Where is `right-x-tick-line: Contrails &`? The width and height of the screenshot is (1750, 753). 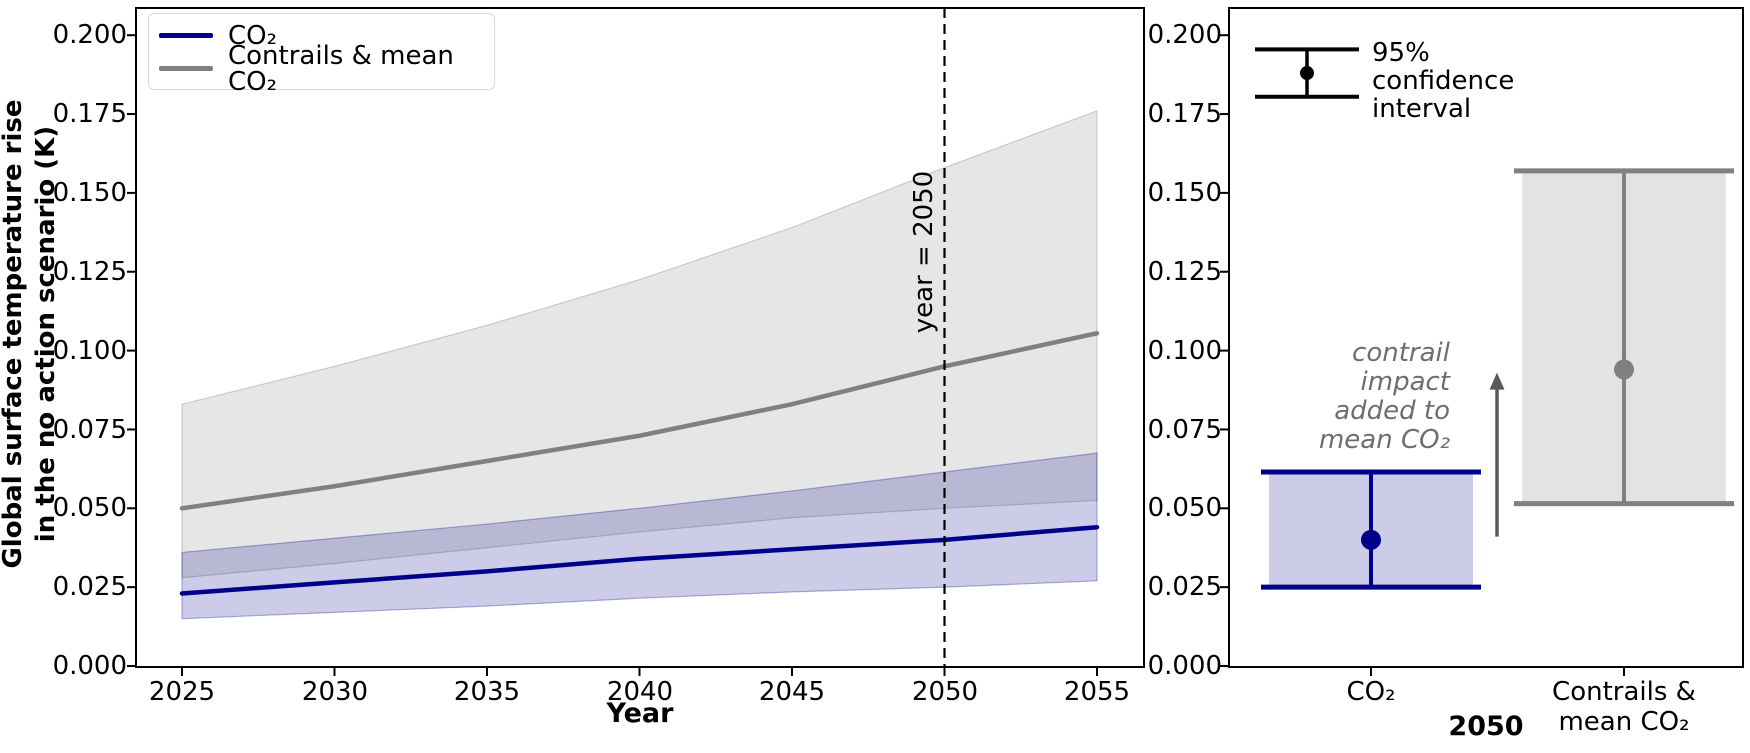 right-x-tick-line: Contrails & is located at coordinates (1624, 692).